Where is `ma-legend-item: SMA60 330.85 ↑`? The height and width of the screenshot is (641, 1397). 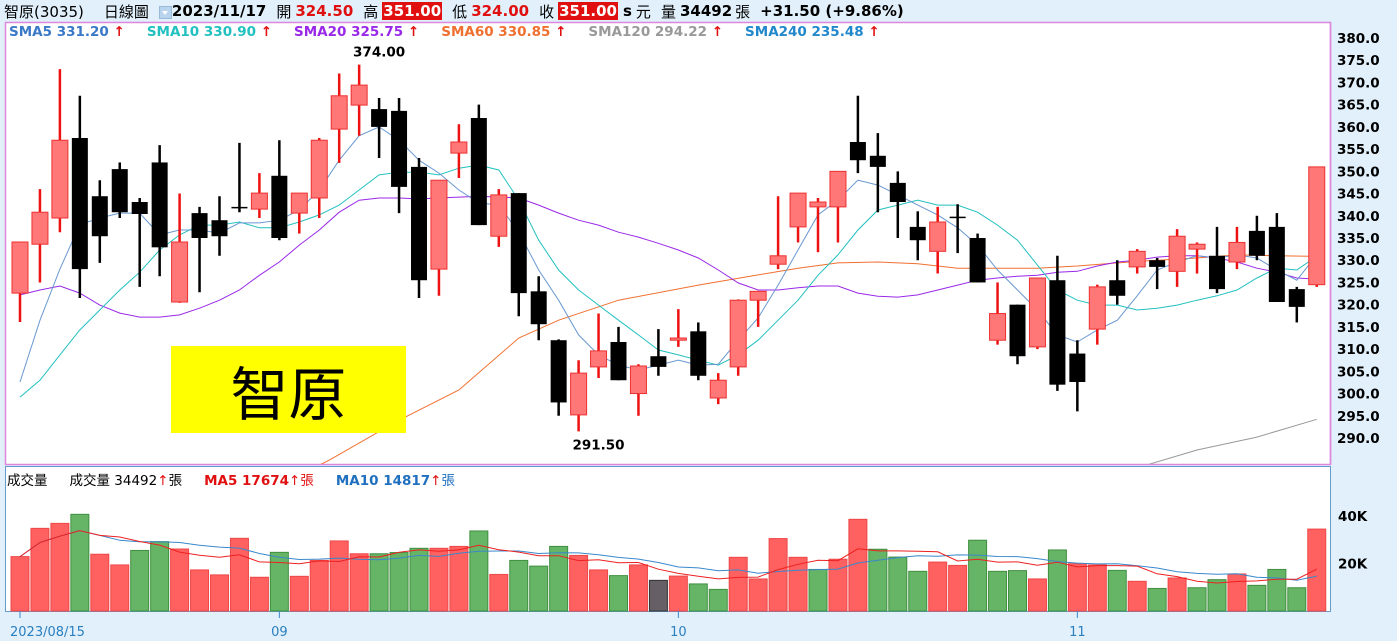
ma-legend-item: SMA60 330.85 ↑ is located at coordinates (503, 32).